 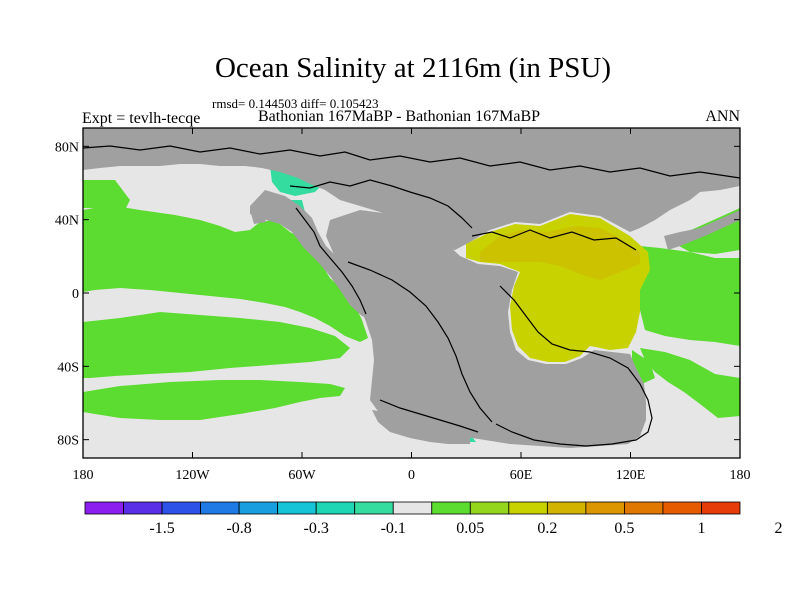 What do you see at coordinates (722, 116) in the screenshot?
I see `season-label: ANN` at bounding box center [722, 116].